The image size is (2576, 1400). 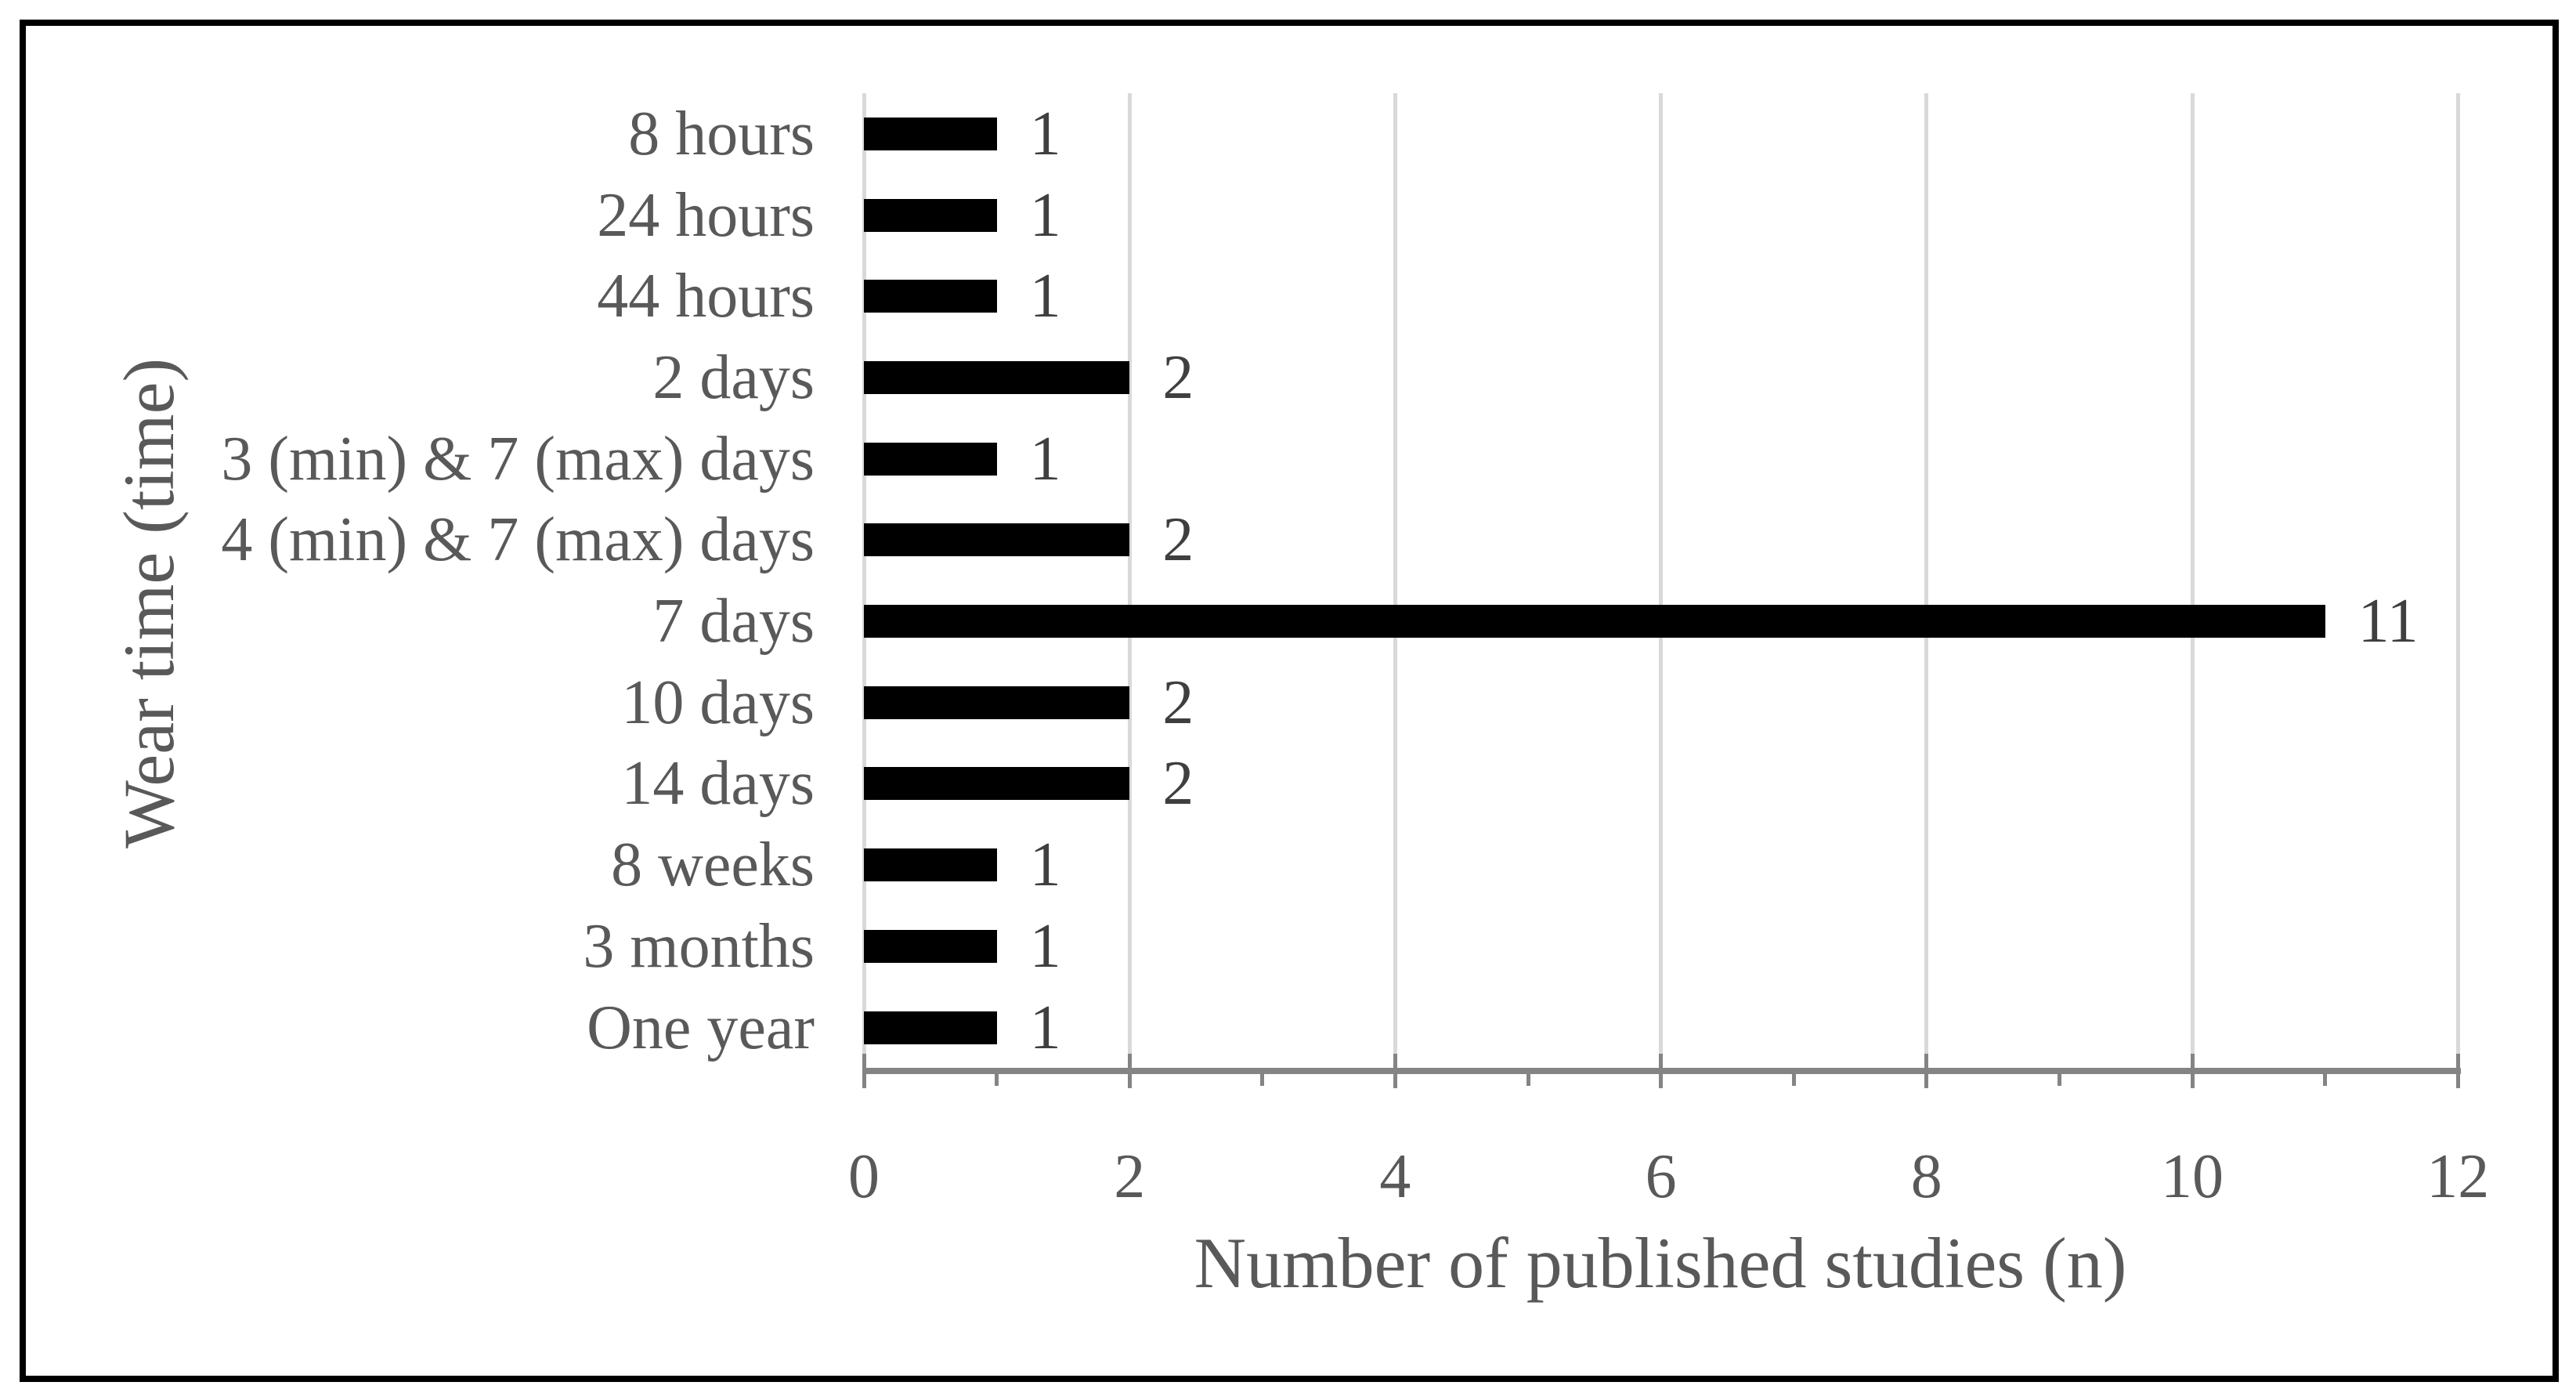 What do you see at coordinates (930, 215) in the screenshot?
I see `bar-24-hours` at bounding box center [930, 215].